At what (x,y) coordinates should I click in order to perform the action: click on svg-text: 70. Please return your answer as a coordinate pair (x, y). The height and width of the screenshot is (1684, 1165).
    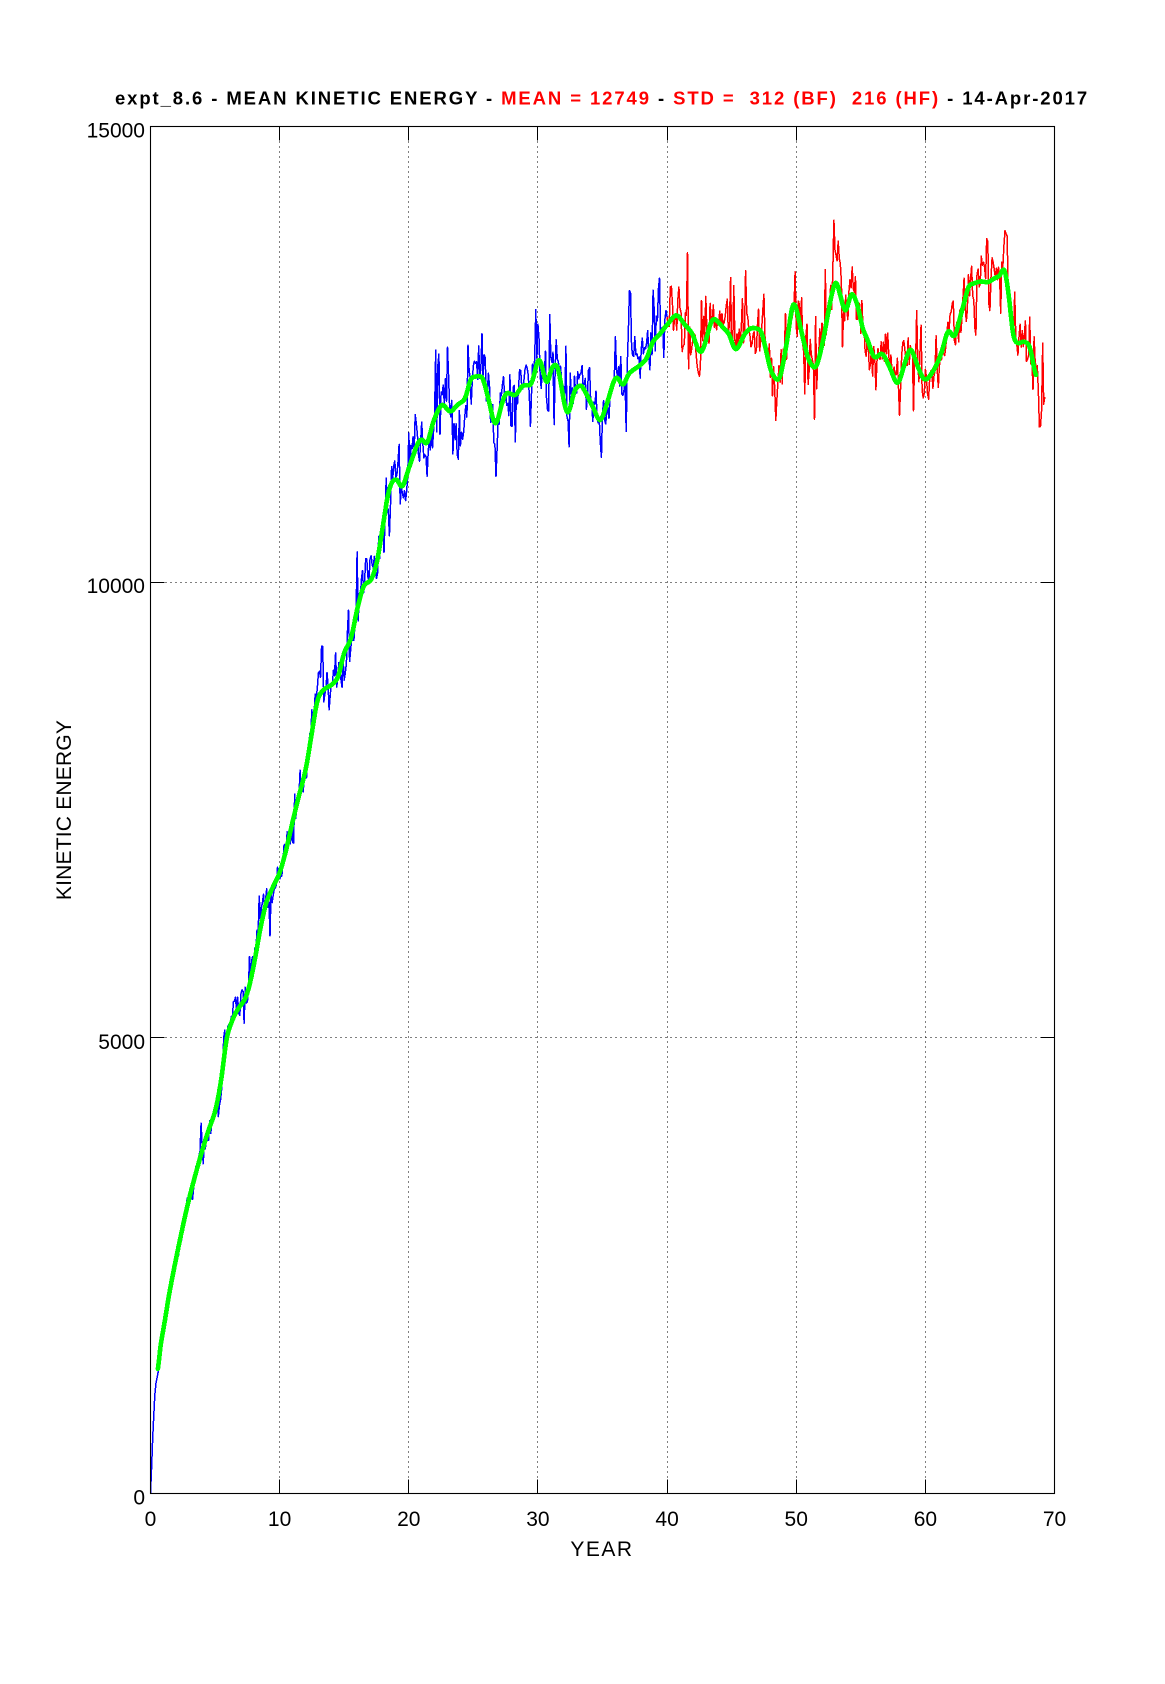
    Looking at the image, I should click on (1054, 1519).